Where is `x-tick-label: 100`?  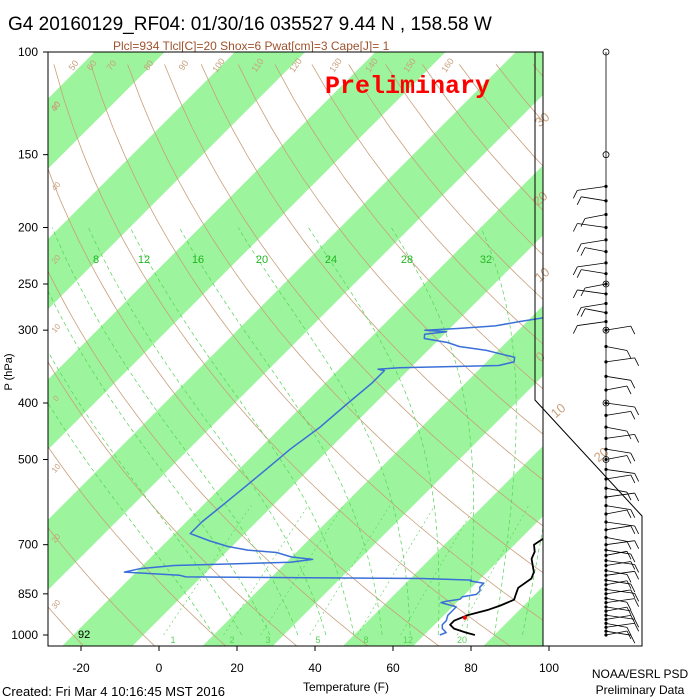
x-tick-label: 100 is located at coordinates (549, 668).